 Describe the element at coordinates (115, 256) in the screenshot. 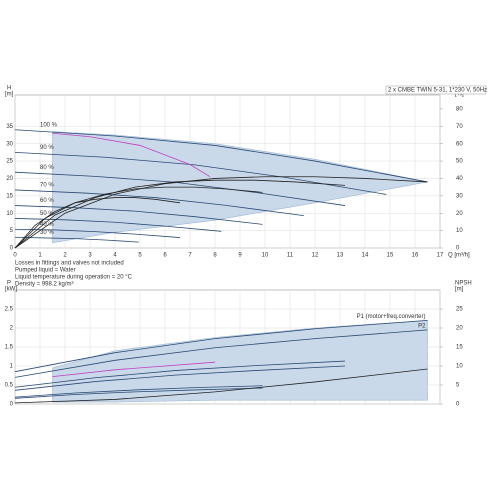

I see `x-tick-label: 4` at that location.